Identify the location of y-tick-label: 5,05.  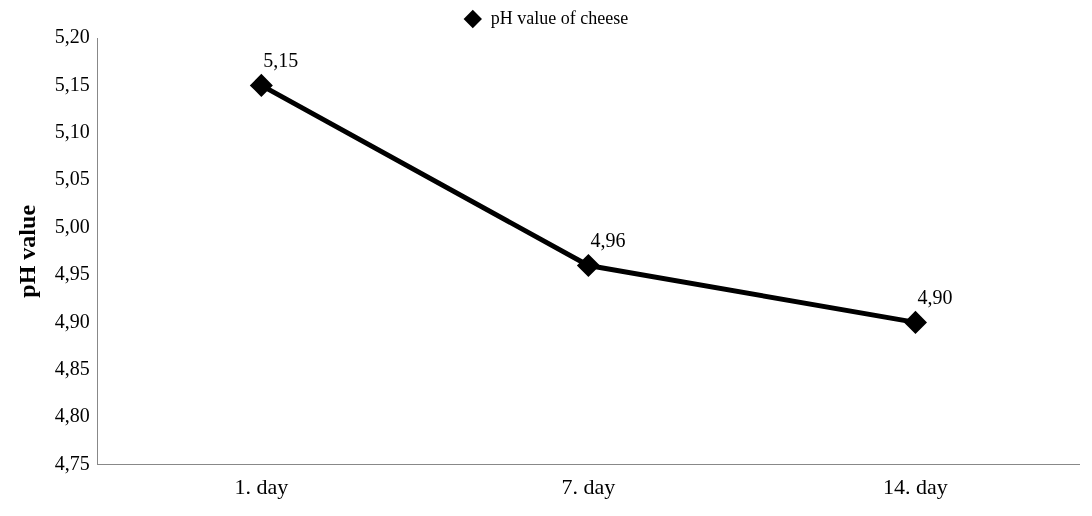
(72, 178).